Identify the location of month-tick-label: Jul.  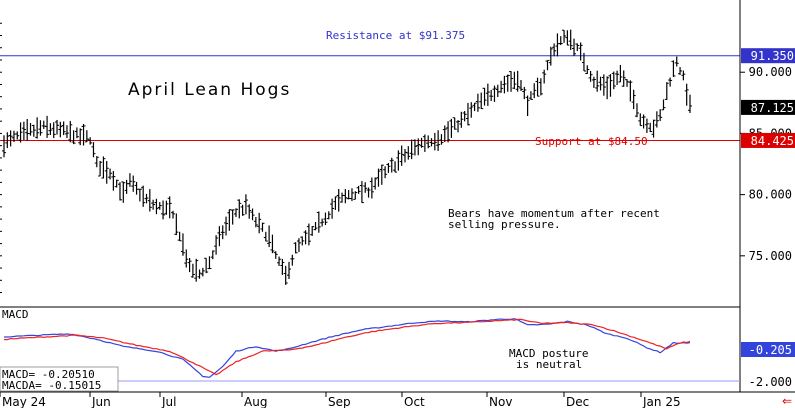
(168, 401).